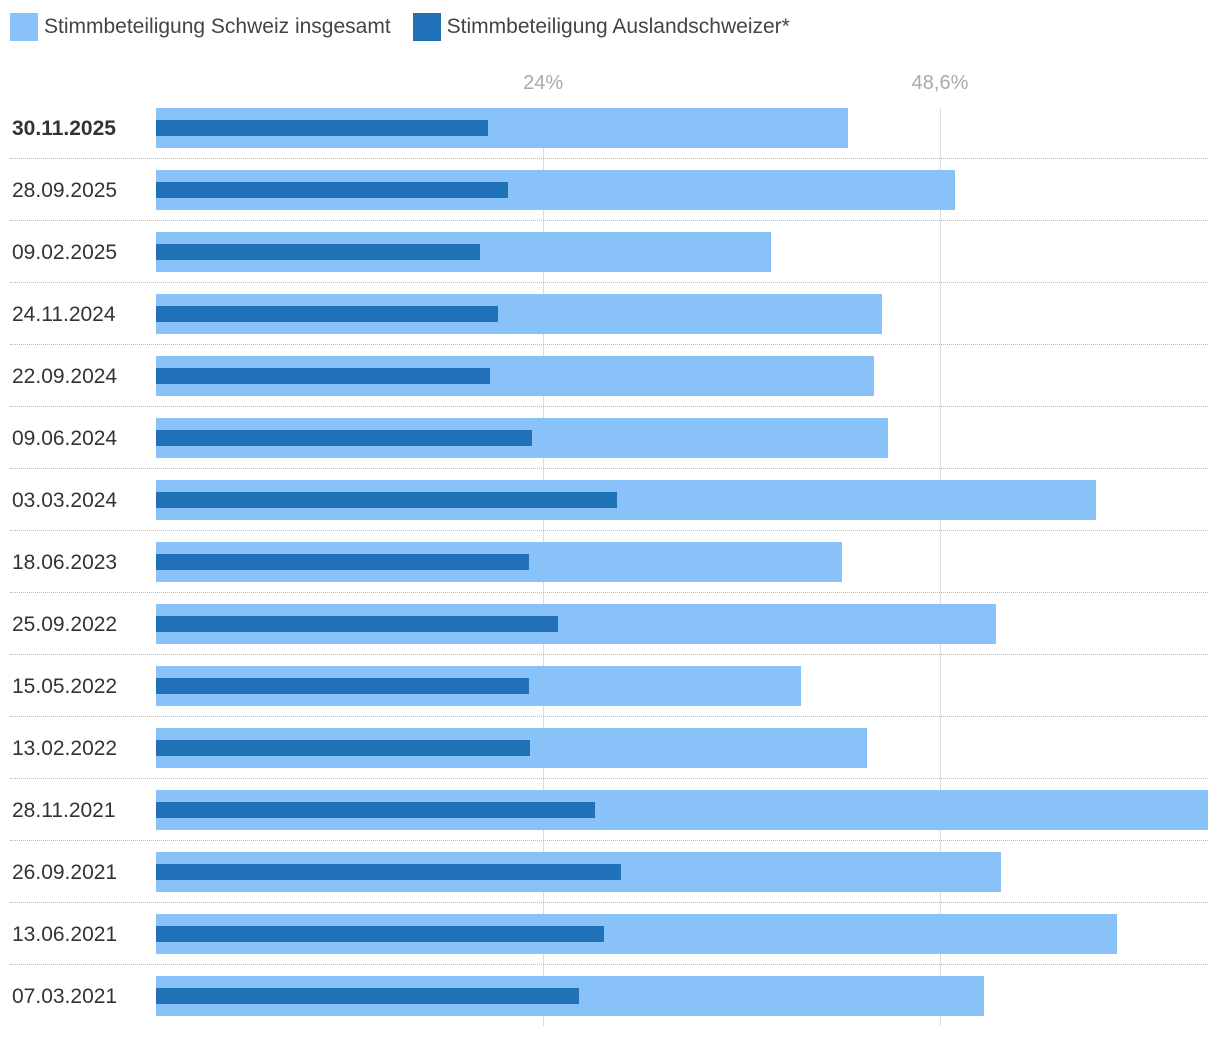  I want to click on bar-row: 28.11.2021, so click(604, 821).